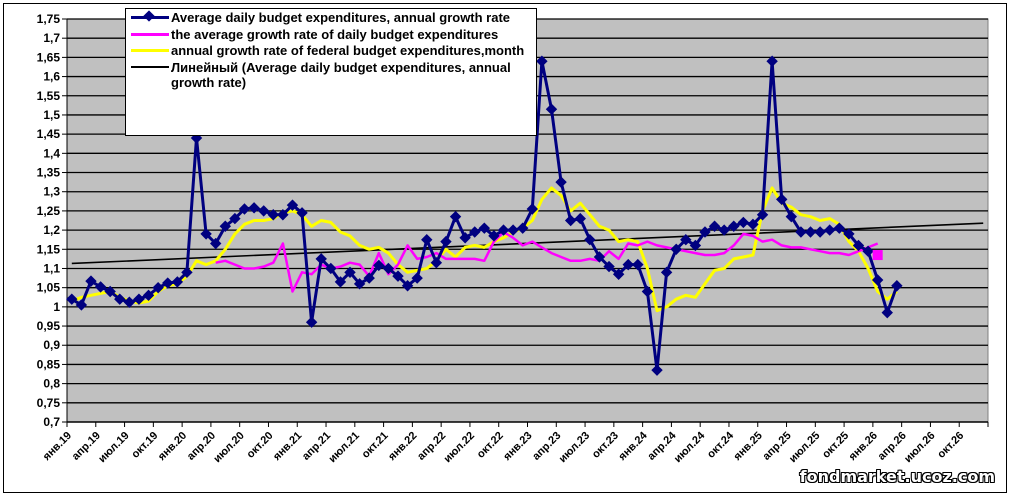 This screenshot has width=1018, height=497. I want to click on x-tick-label: июл.19, so click(113, 447).